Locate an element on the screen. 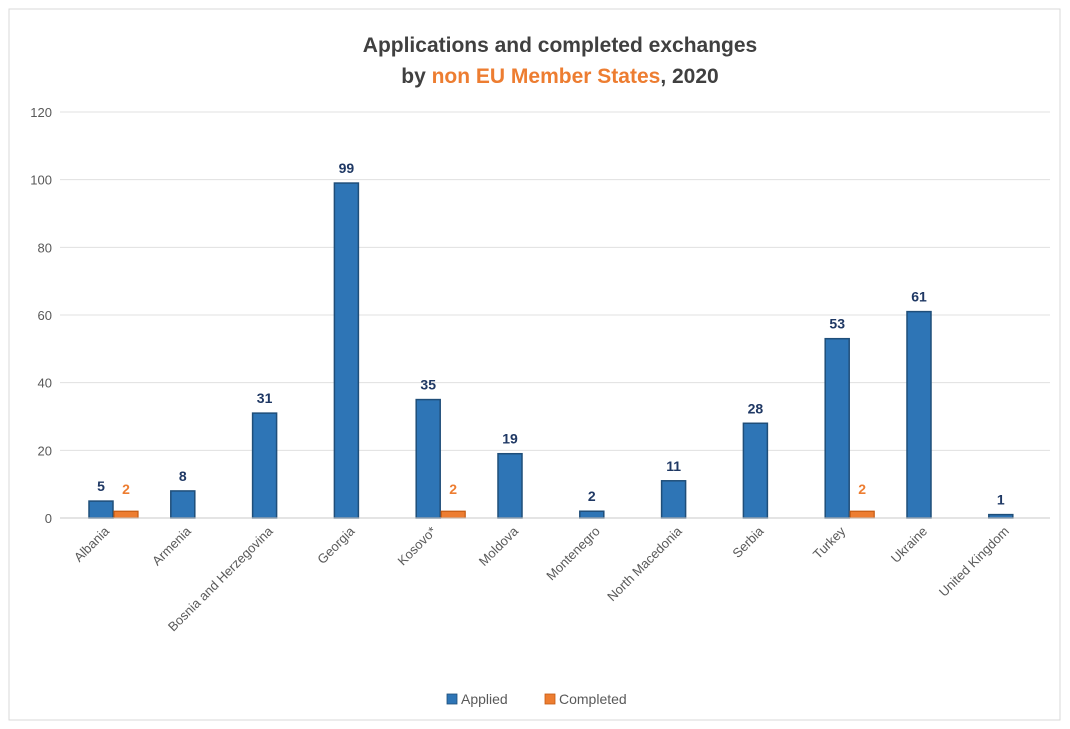  y-tick-label: 60 is located at coordinates (45, 315).